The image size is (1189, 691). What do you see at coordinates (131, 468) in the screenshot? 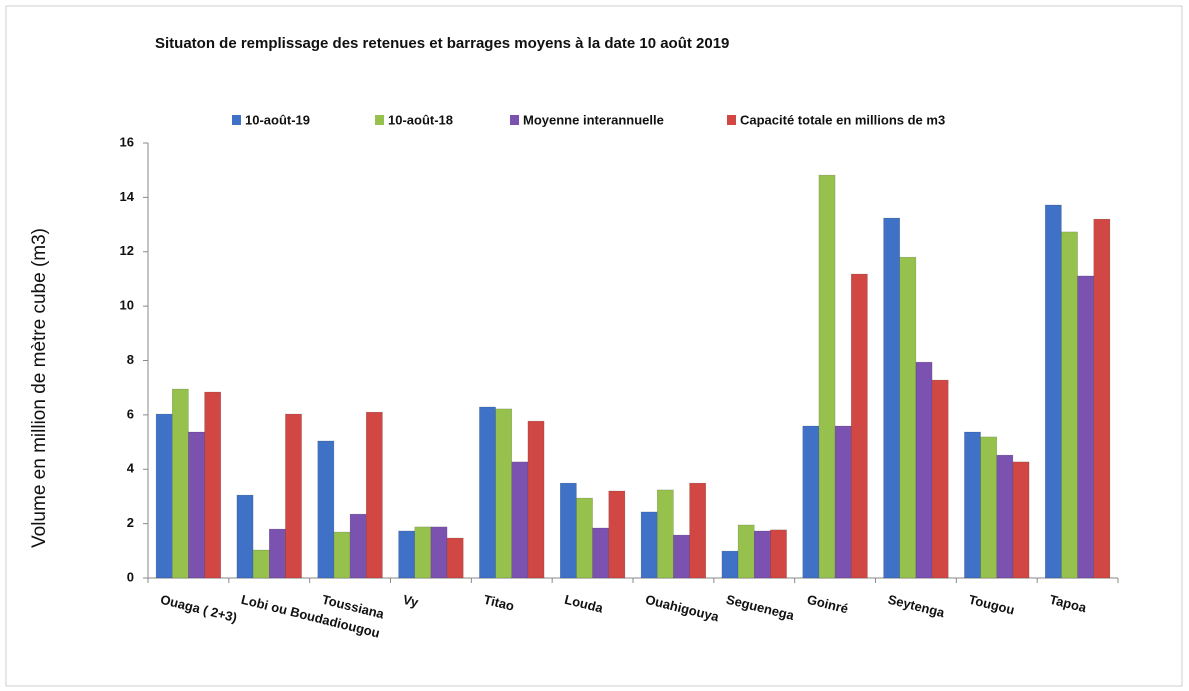
I see `y-tick-label: 4` at bounding box center [131, 468].